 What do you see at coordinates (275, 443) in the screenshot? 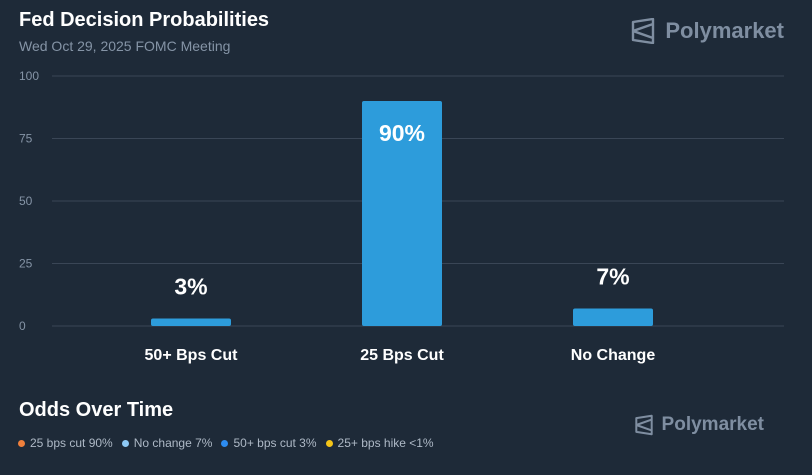
I see `legend-label: 50+ bps cut 3%` at bounding box center [275, 443].